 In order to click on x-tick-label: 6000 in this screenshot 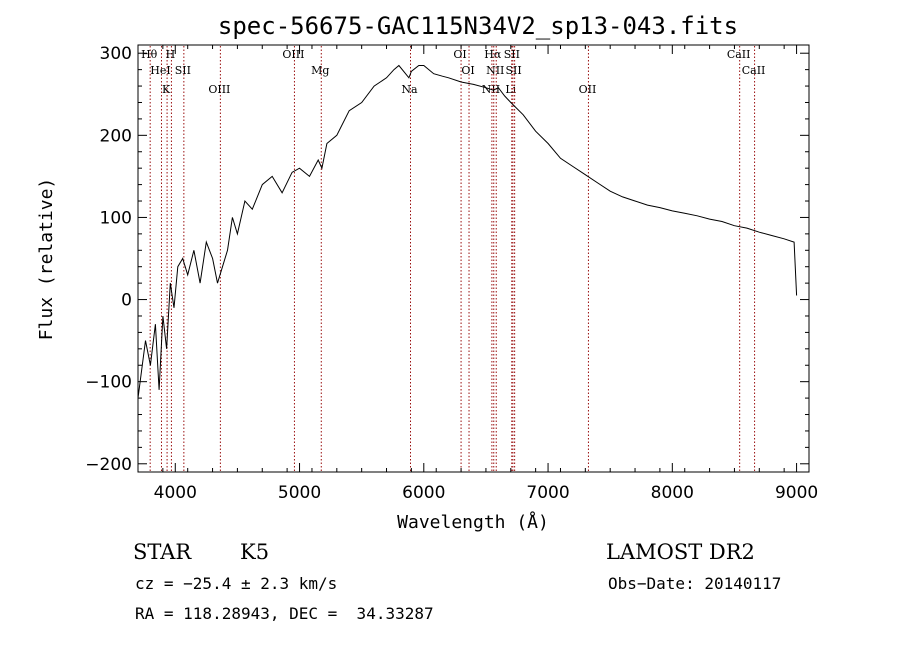, I will do `click(423, 493)`.